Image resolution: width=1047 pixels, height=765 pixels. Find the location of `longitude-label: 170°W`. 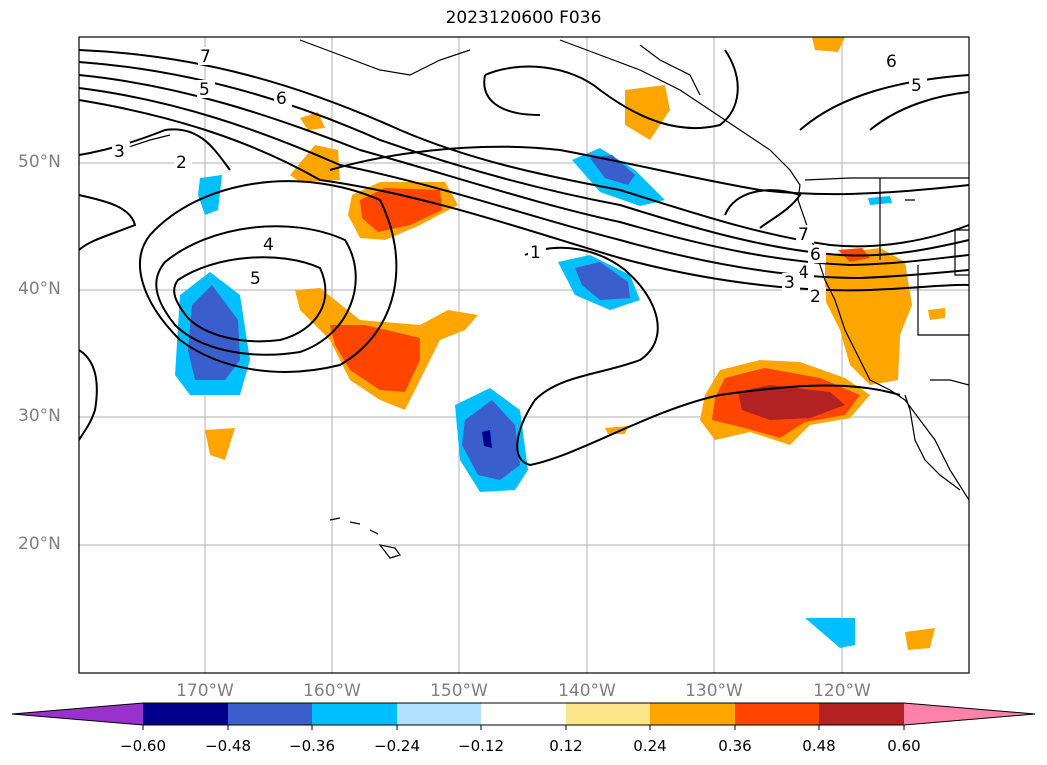

longitude-label: 170°W is located at coordinates (205, 691).